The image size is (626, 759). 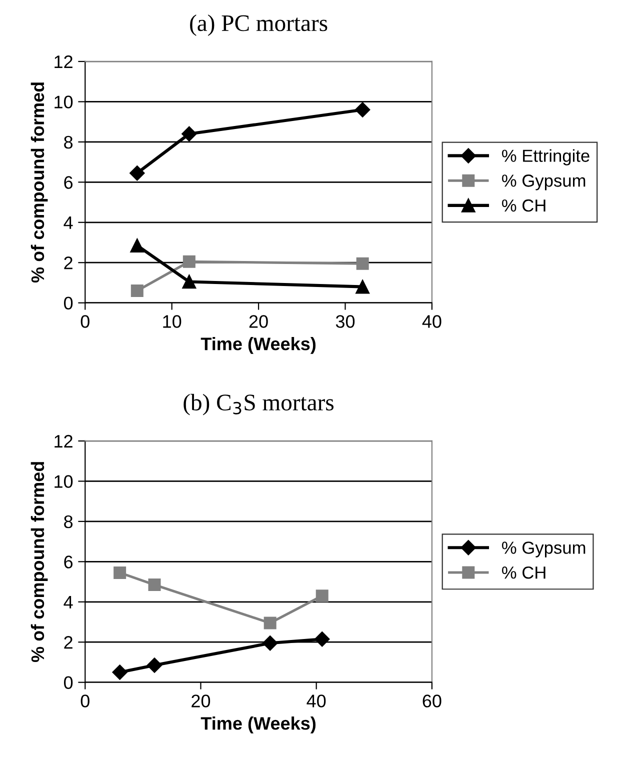 I want to click on legend-label: % Ettringite, so click(x=546, y=157).